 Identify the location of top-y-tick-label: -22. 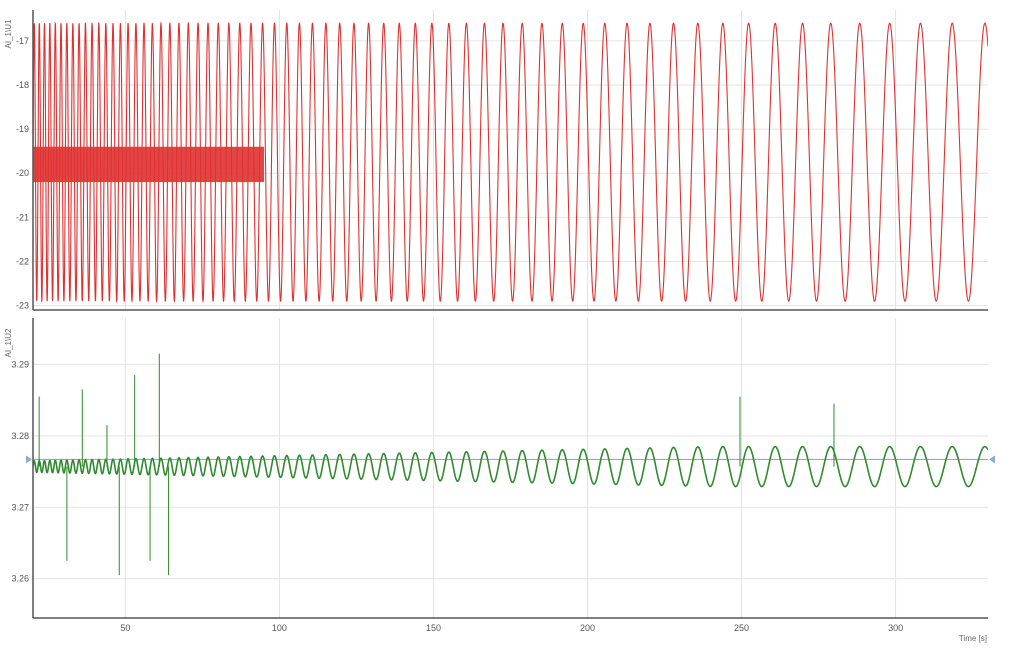
(22, 261).